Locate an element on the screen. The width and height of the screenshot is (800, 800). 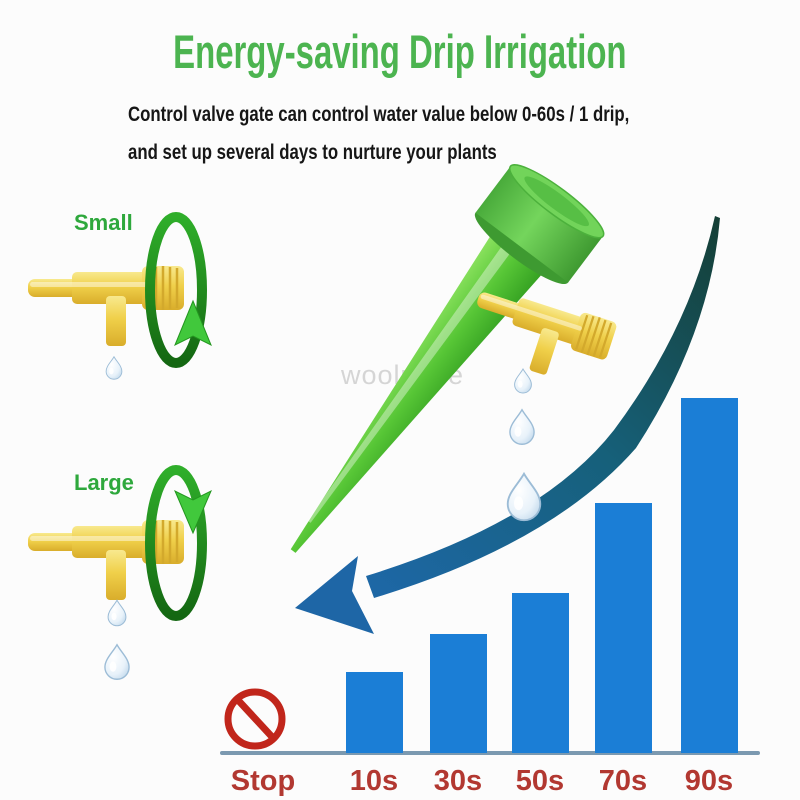
chart-label-10s: 10s is located at coordinates (374, 781).